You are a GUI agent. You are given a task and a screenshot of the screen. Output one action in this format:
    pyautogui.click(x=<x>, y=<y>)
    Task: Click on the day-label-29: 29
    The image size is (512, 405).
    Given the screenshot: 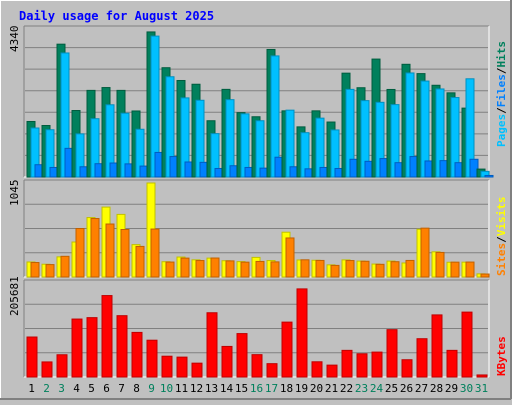 What is the action you would take?
    pyautogui.click(x=451, y=388)
    